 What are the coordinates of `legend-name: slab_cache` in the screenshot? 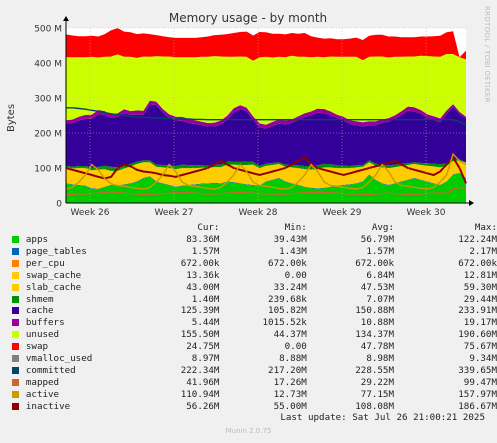 It's located at (53, 287).